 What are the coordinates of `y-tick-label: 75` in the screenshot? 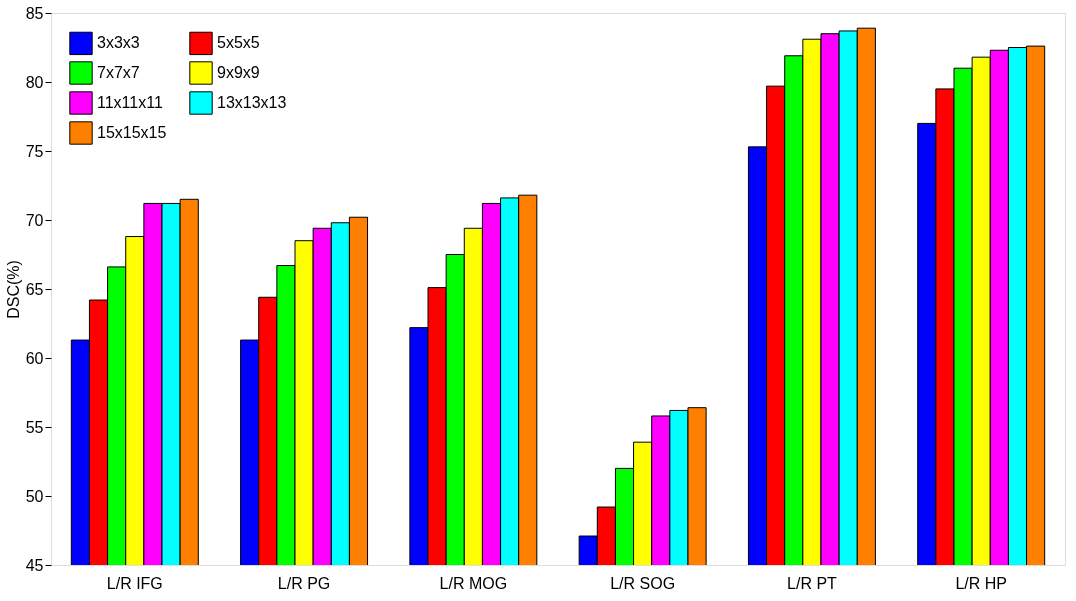 It's located at (34, 151).